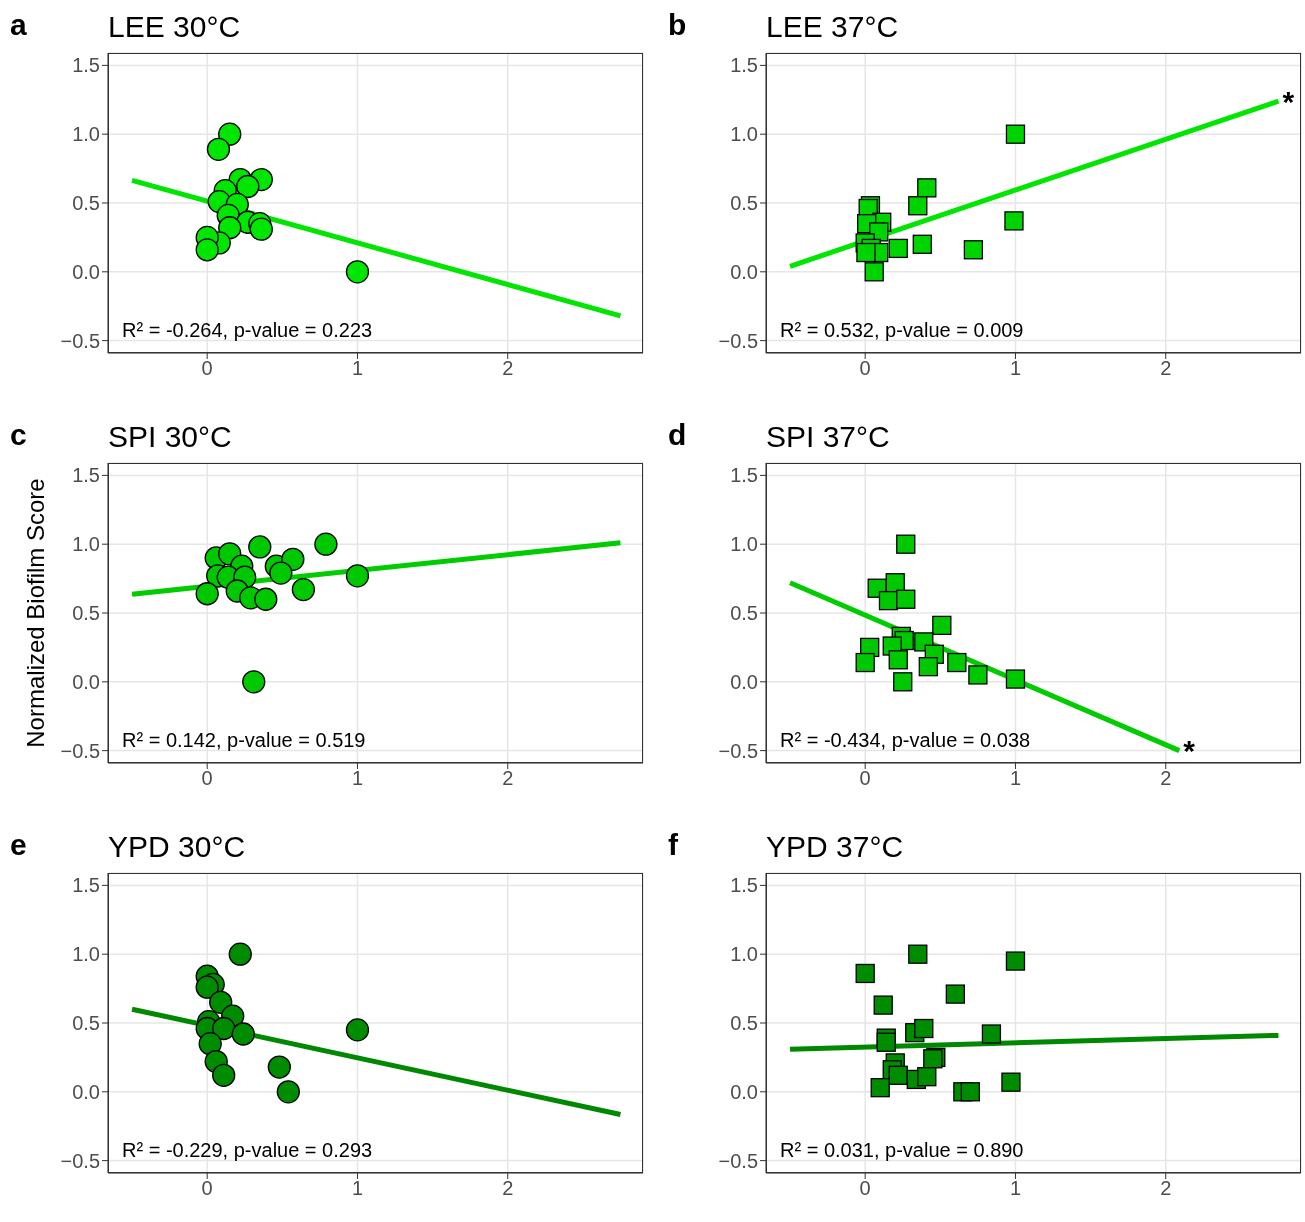 This screenshot has height=1222, width=1305. What do you see at coordinates (18, 845) in the screenshot?
I see `text: e` at bounding box center [18, 845].